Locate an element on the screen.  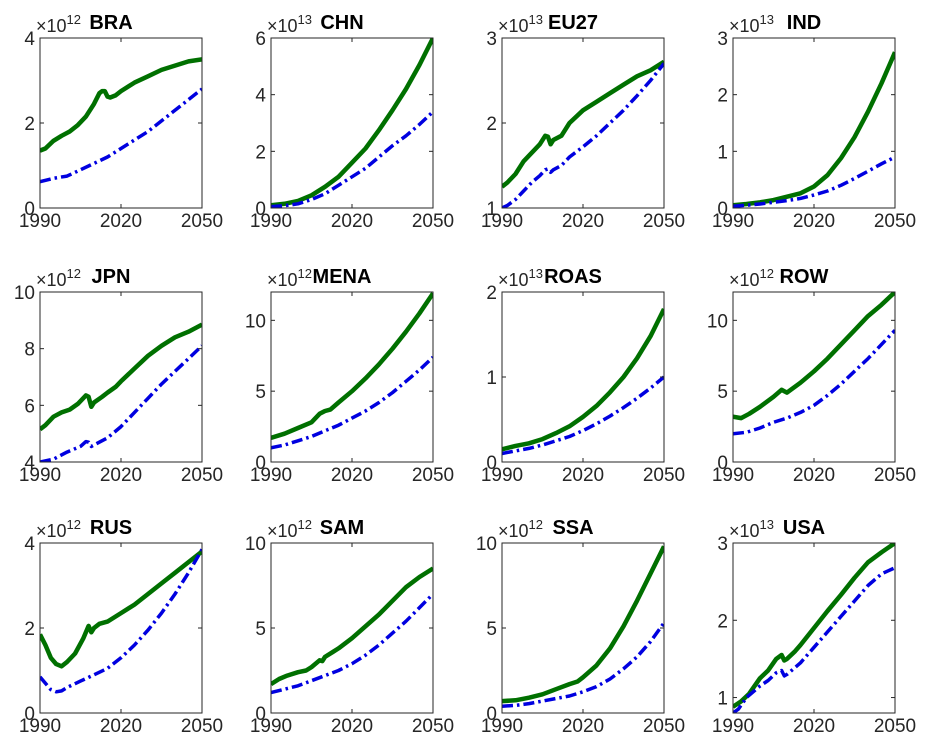
series-solid-ind is located at coordinates (814, 129).